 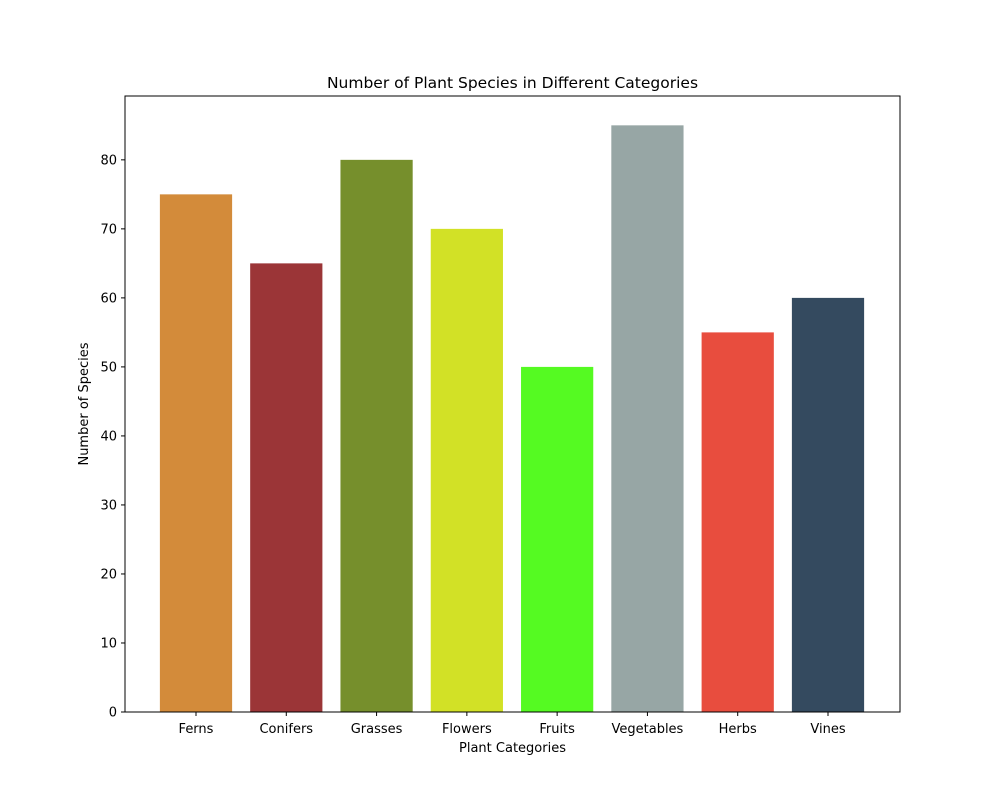 What do you see at coordinates (512, 748) in the screenshot?
I see `x-axis-label: Plant Categories` at bounding box center [512, 748].